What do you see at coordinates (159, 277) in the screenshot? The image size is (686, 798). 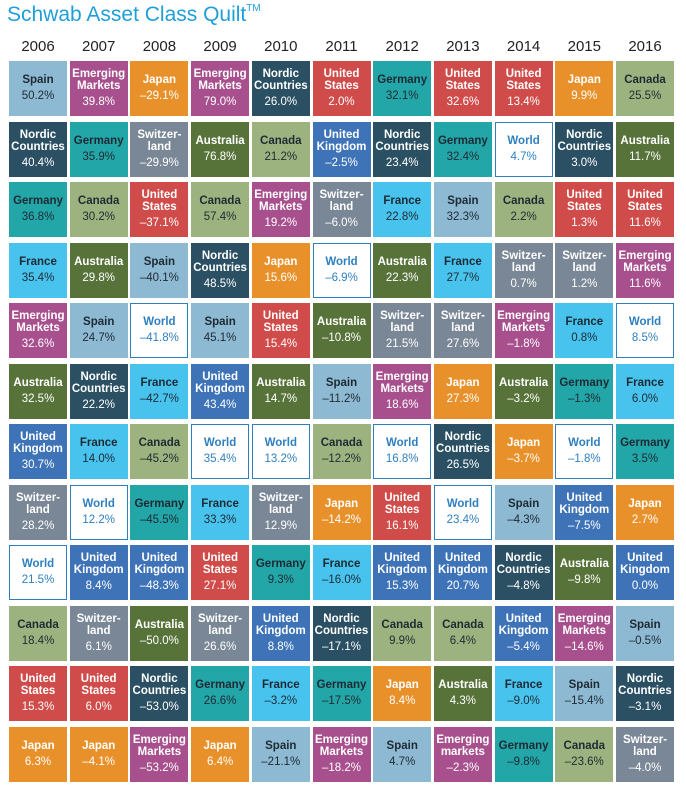 I see `annual-return-value: –40.1%` at bounding box center [159, 277].